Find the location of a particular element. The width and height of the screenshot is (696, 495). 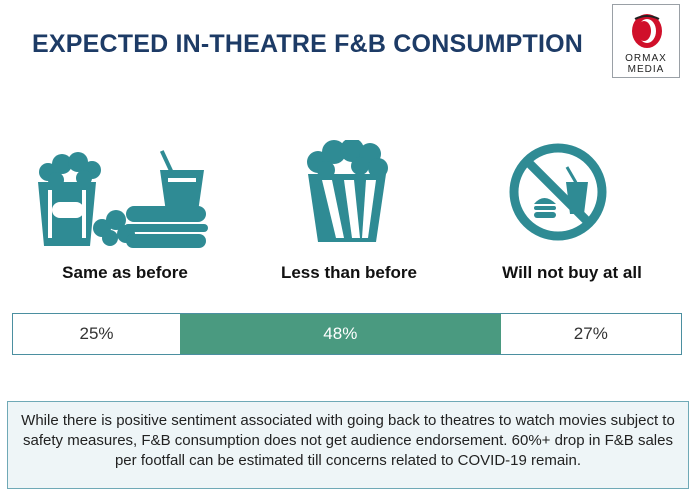

logo-text-line1: ORMAX is located at coordinates (646, 58).